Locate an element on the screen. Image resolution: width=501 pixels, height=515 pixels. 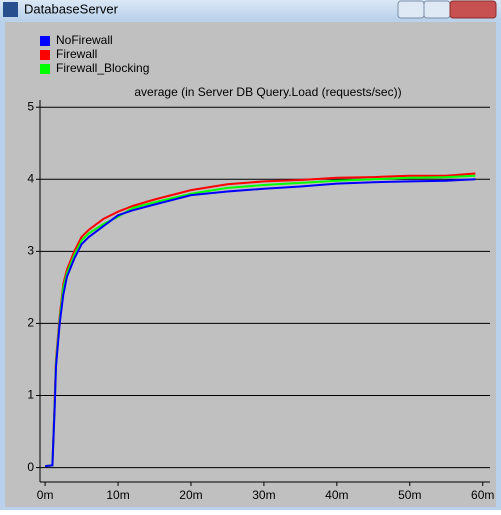
x-tick-label: 10m is located at coordinates (117, 495).